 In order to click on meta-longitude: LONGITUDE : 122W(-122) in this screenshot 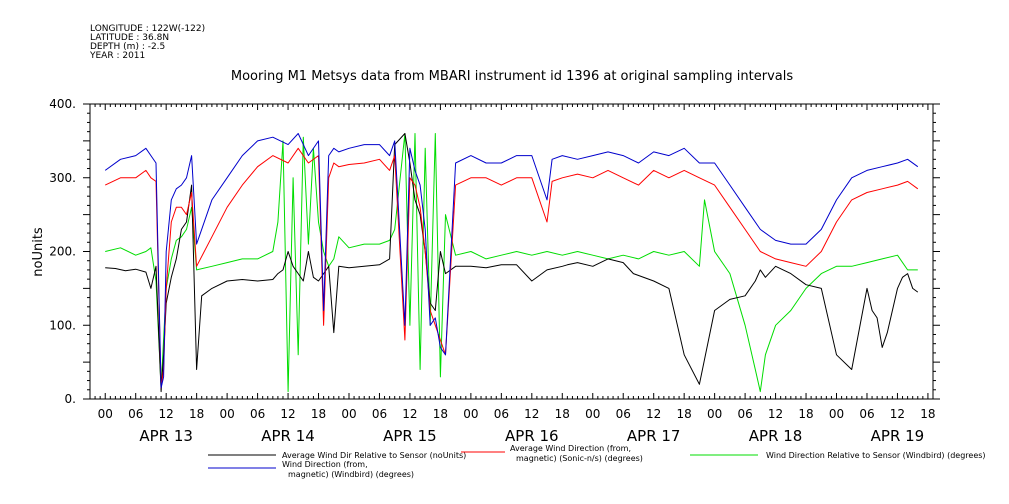, I will do `click(147, 29)`.